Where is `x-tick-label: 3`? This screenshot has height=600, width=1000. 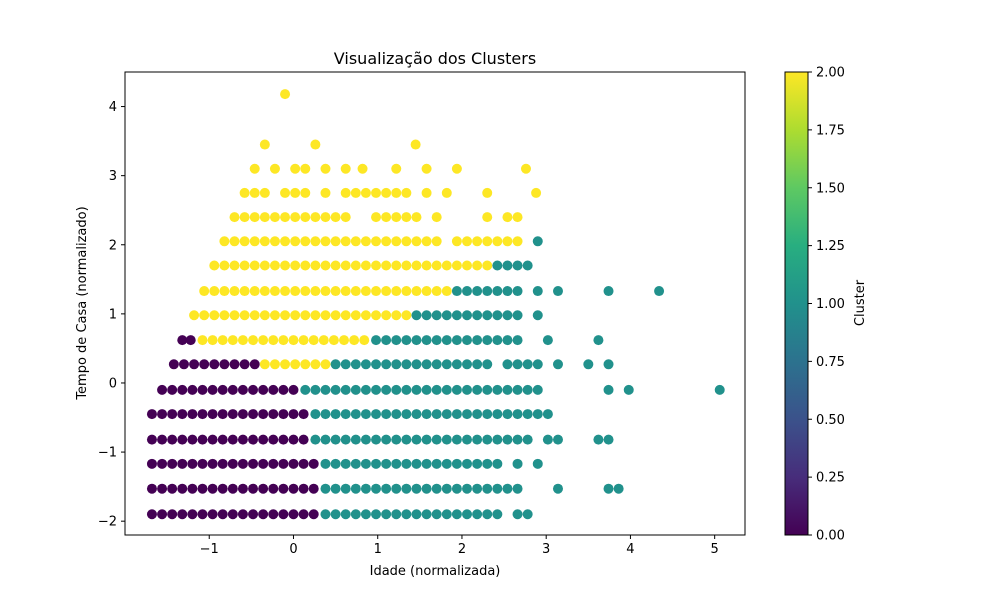 x-tick-label: 3 is located at coordinates (546, 549).